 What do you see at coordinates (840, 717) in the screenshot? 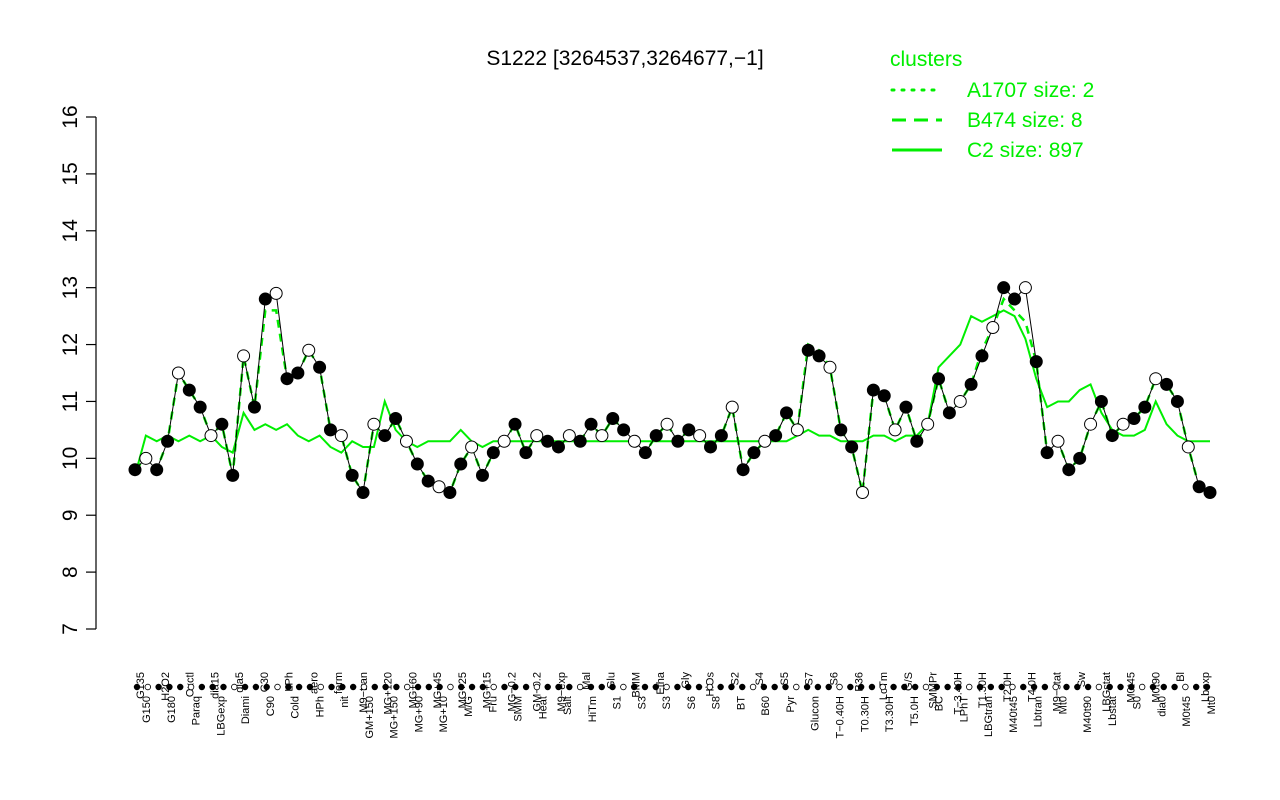
I see `x-tick-label: T−0.40H` at bounding box center [840, 717].